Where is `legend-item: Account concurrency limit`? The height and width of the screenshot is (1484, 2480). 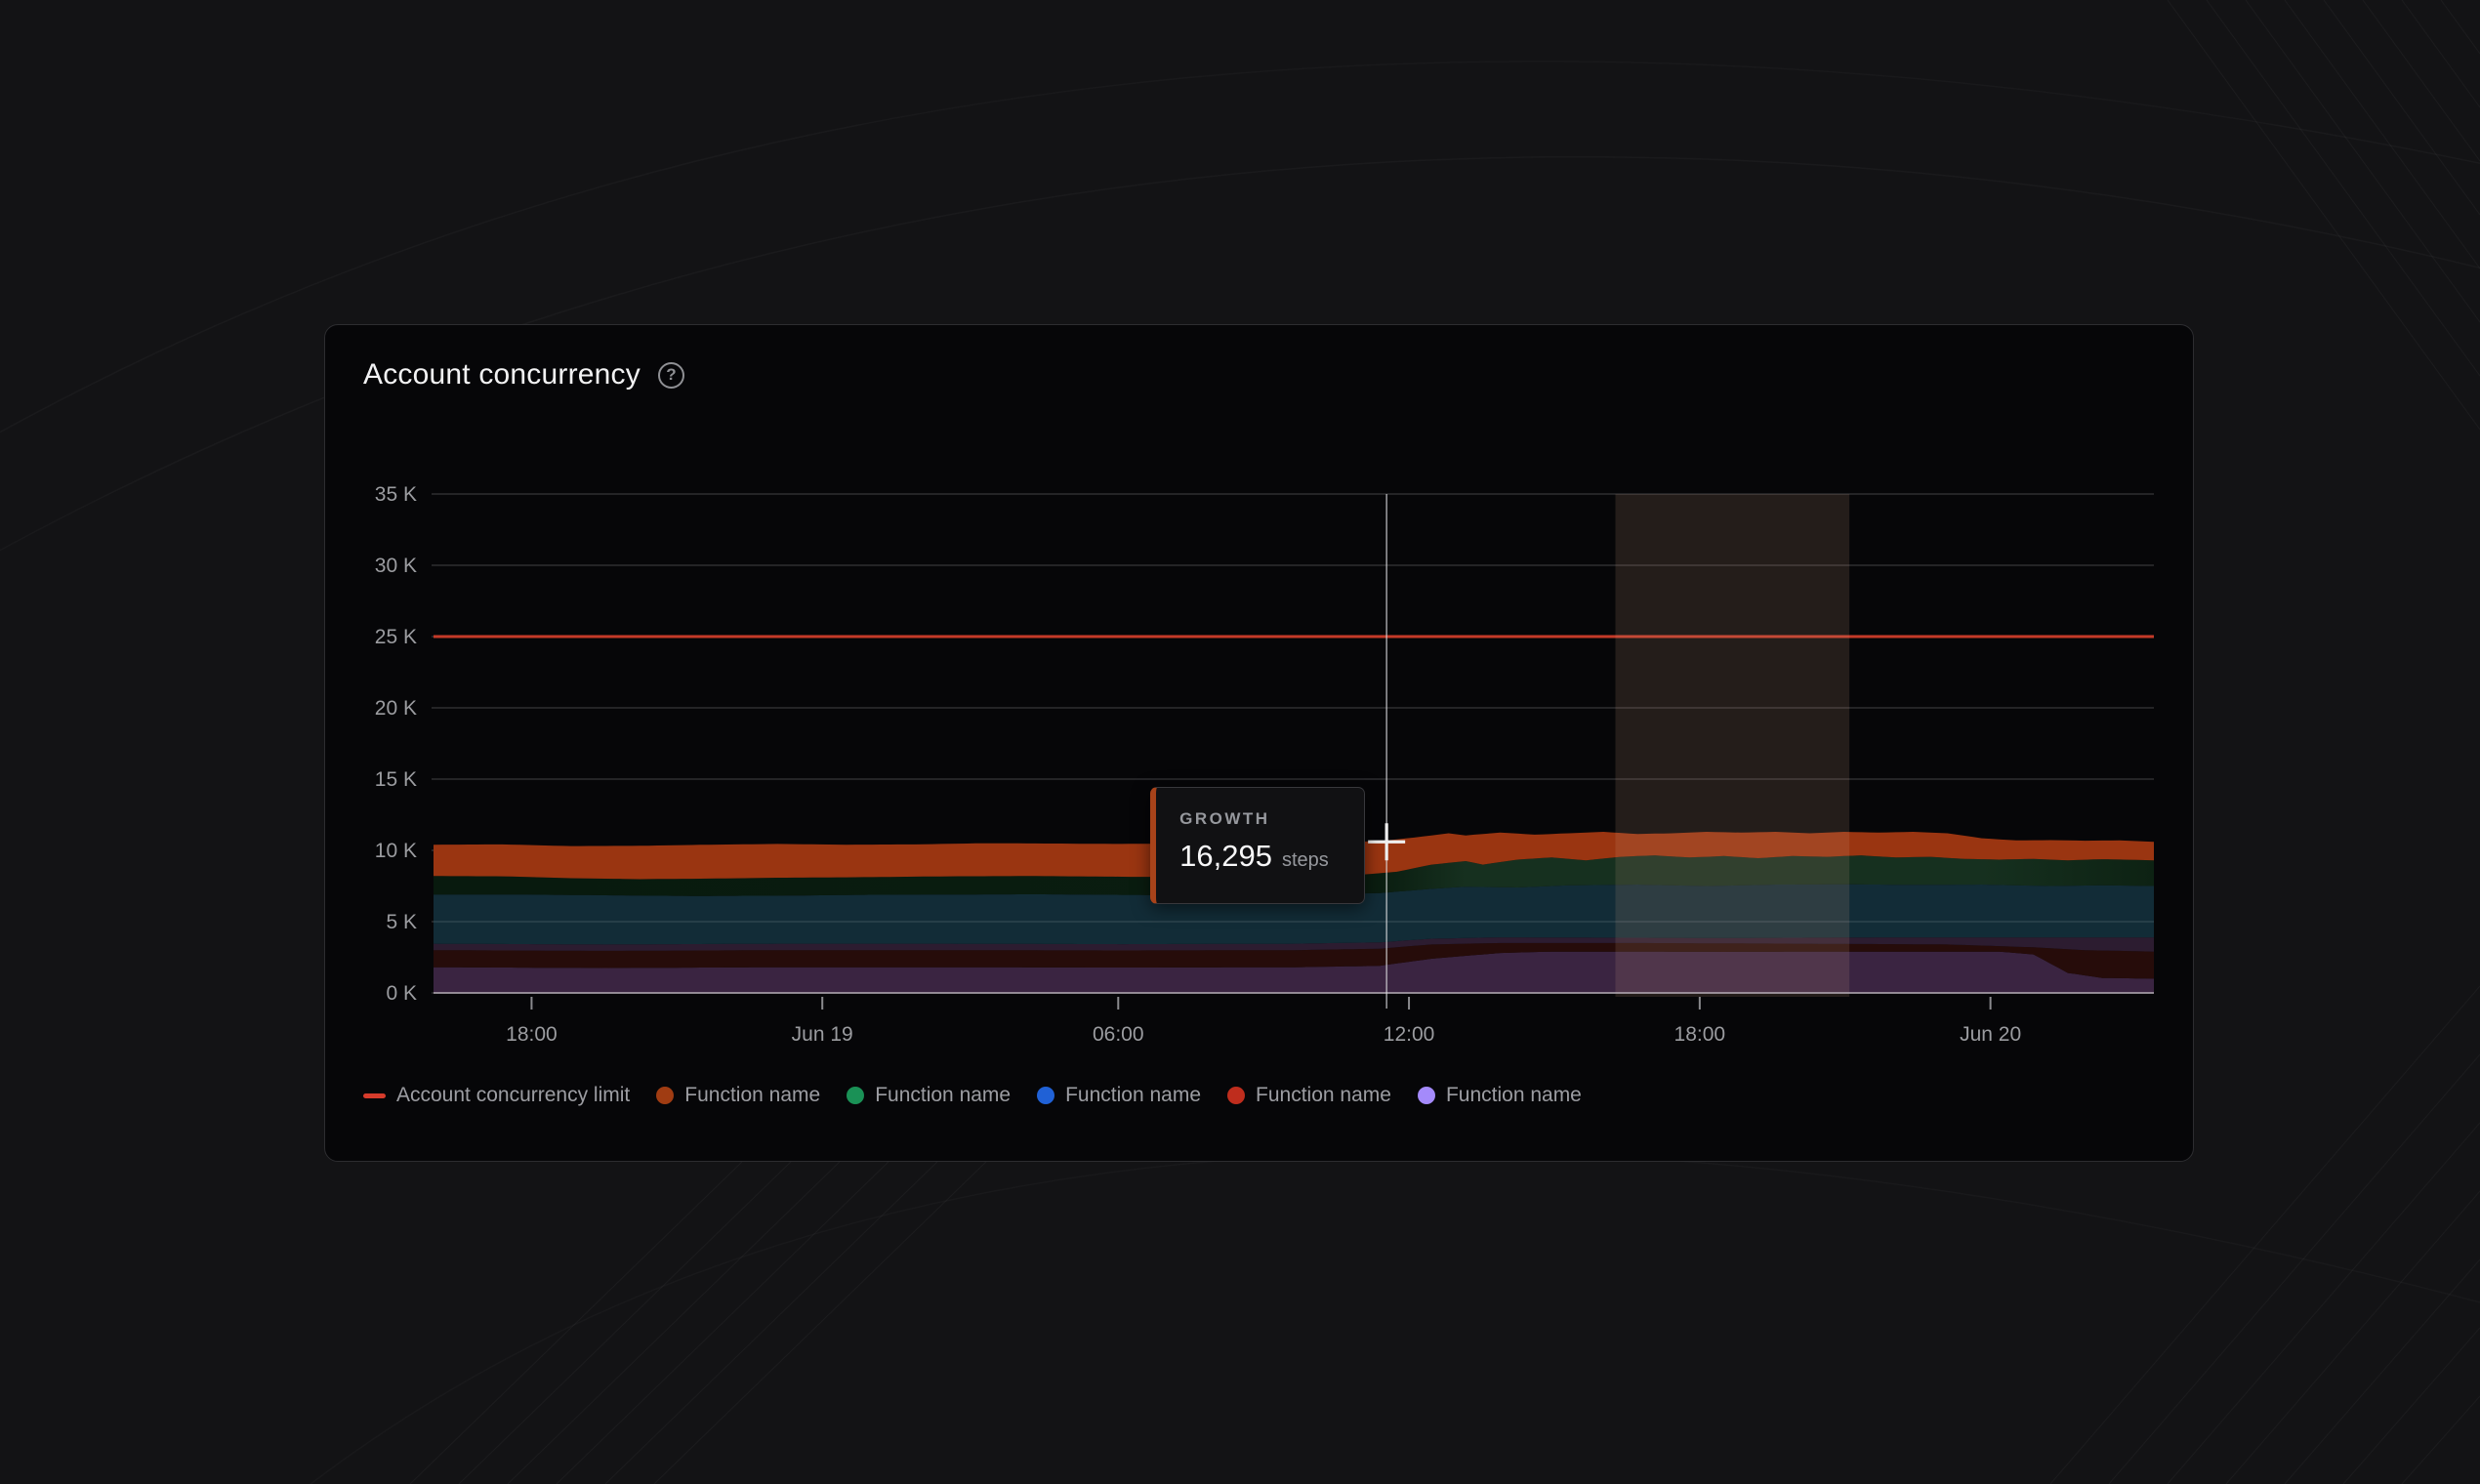
legend-item: Account concurrency limit is located at coordinates (496, 1095).